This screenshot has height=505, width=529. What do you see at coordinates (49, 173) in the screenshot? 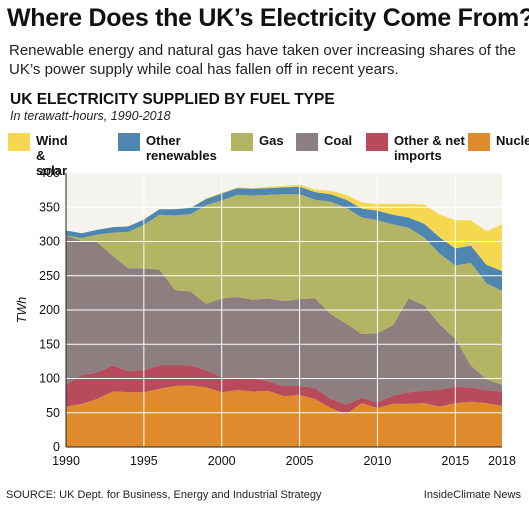
I see `y-tick-label-400: 400` at bounding box center [49, 173].